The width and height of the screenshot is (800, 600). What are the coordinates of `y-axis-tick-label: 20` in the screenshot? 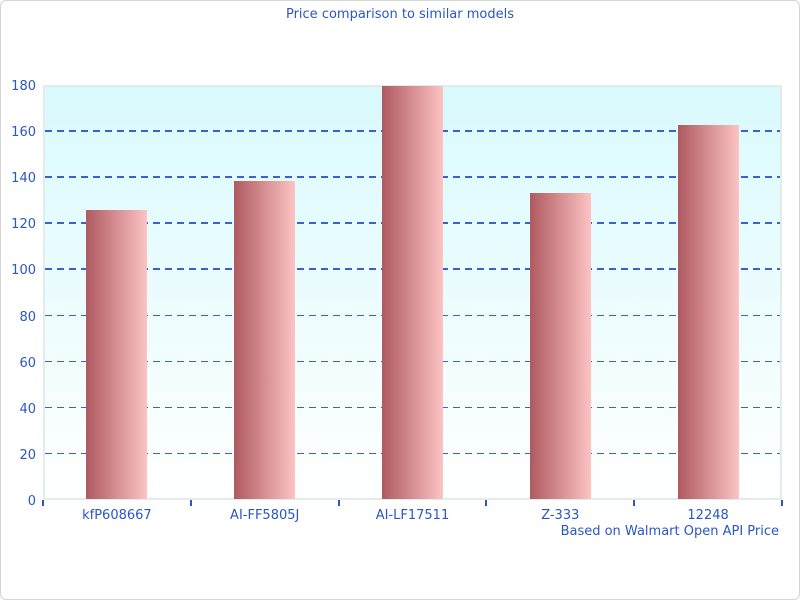 It's located at (27, 455).